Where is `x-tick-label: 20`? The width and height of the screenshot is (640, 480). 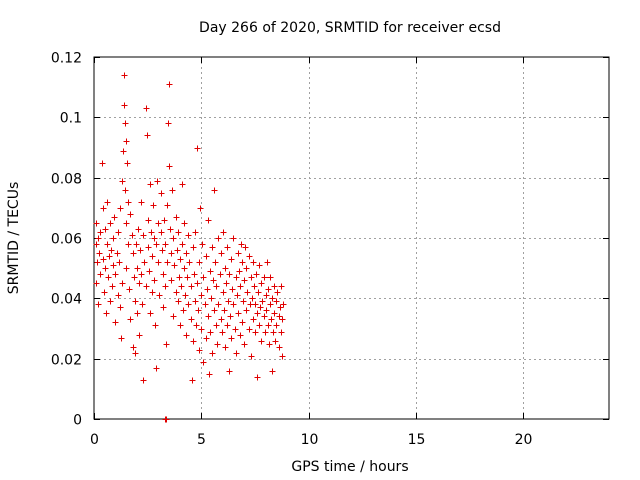 x-tick-label: 20 is located at coordinates (524, 440).